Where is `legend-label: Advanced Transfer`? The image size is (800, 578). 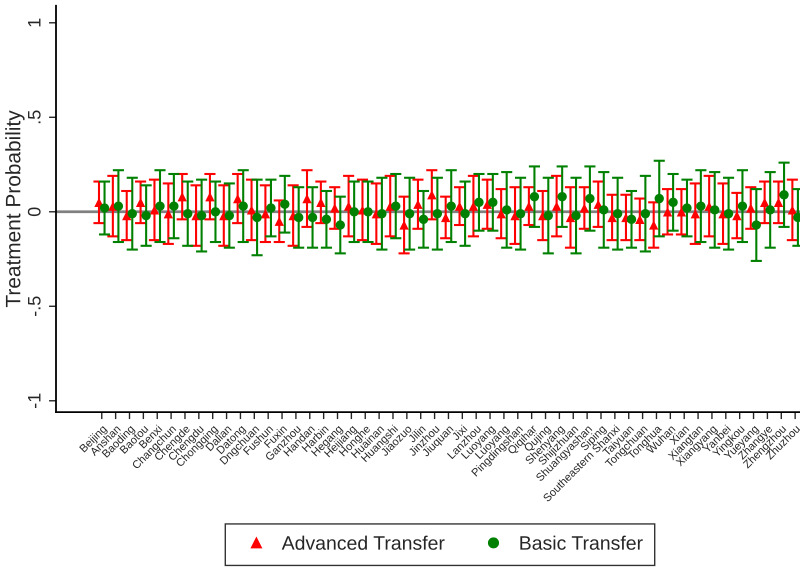 legend-label: Advanced Transfer is located at coordinates (363, 543).